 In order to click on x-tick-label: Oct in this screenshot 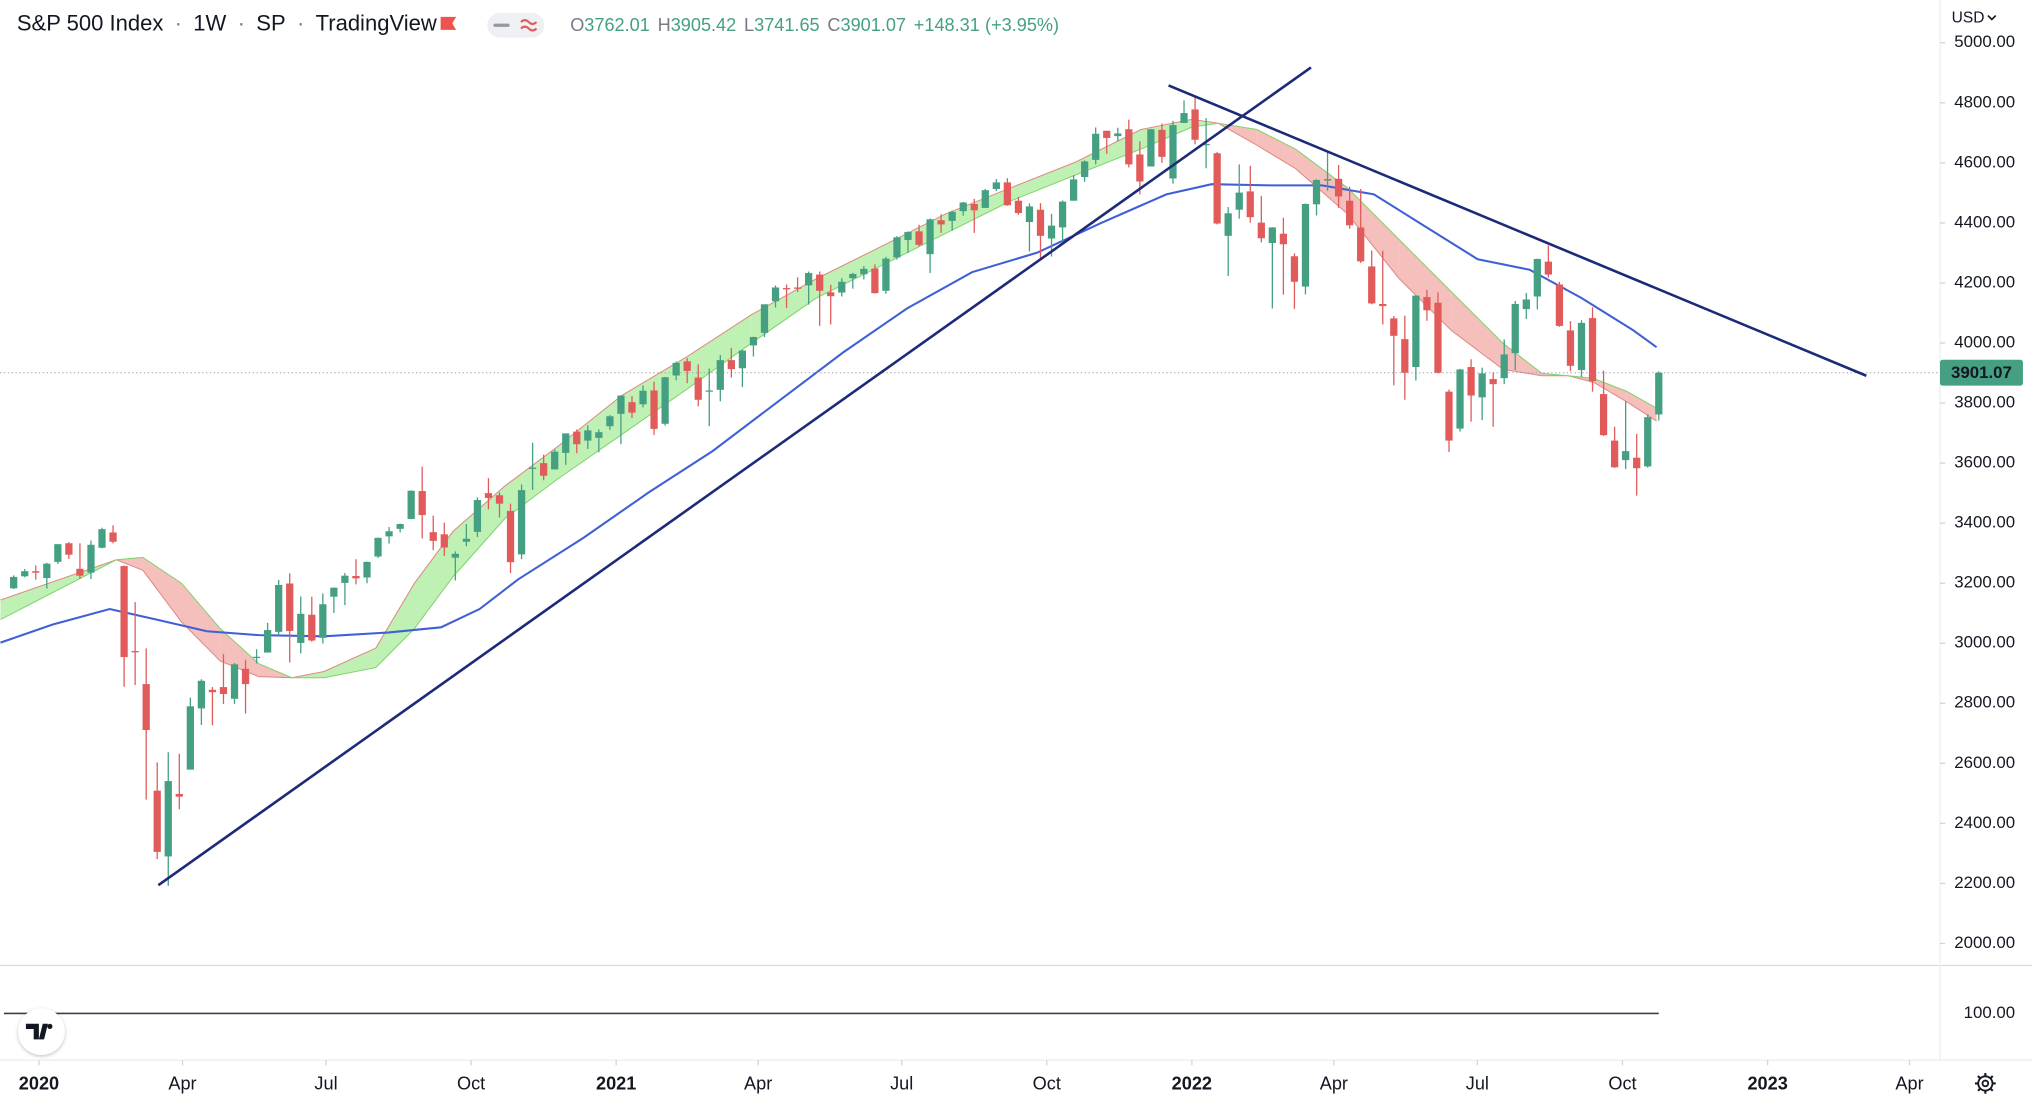, I will do `click(1047, 1084)`.